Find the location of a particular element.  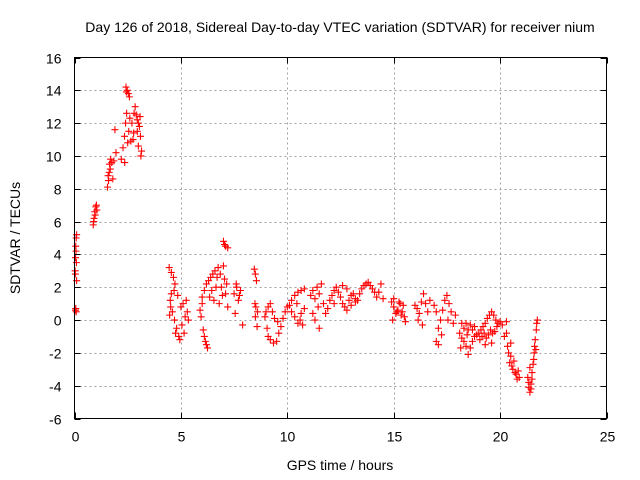

x-tick-label: 0 is located at coordinates (76, 437).